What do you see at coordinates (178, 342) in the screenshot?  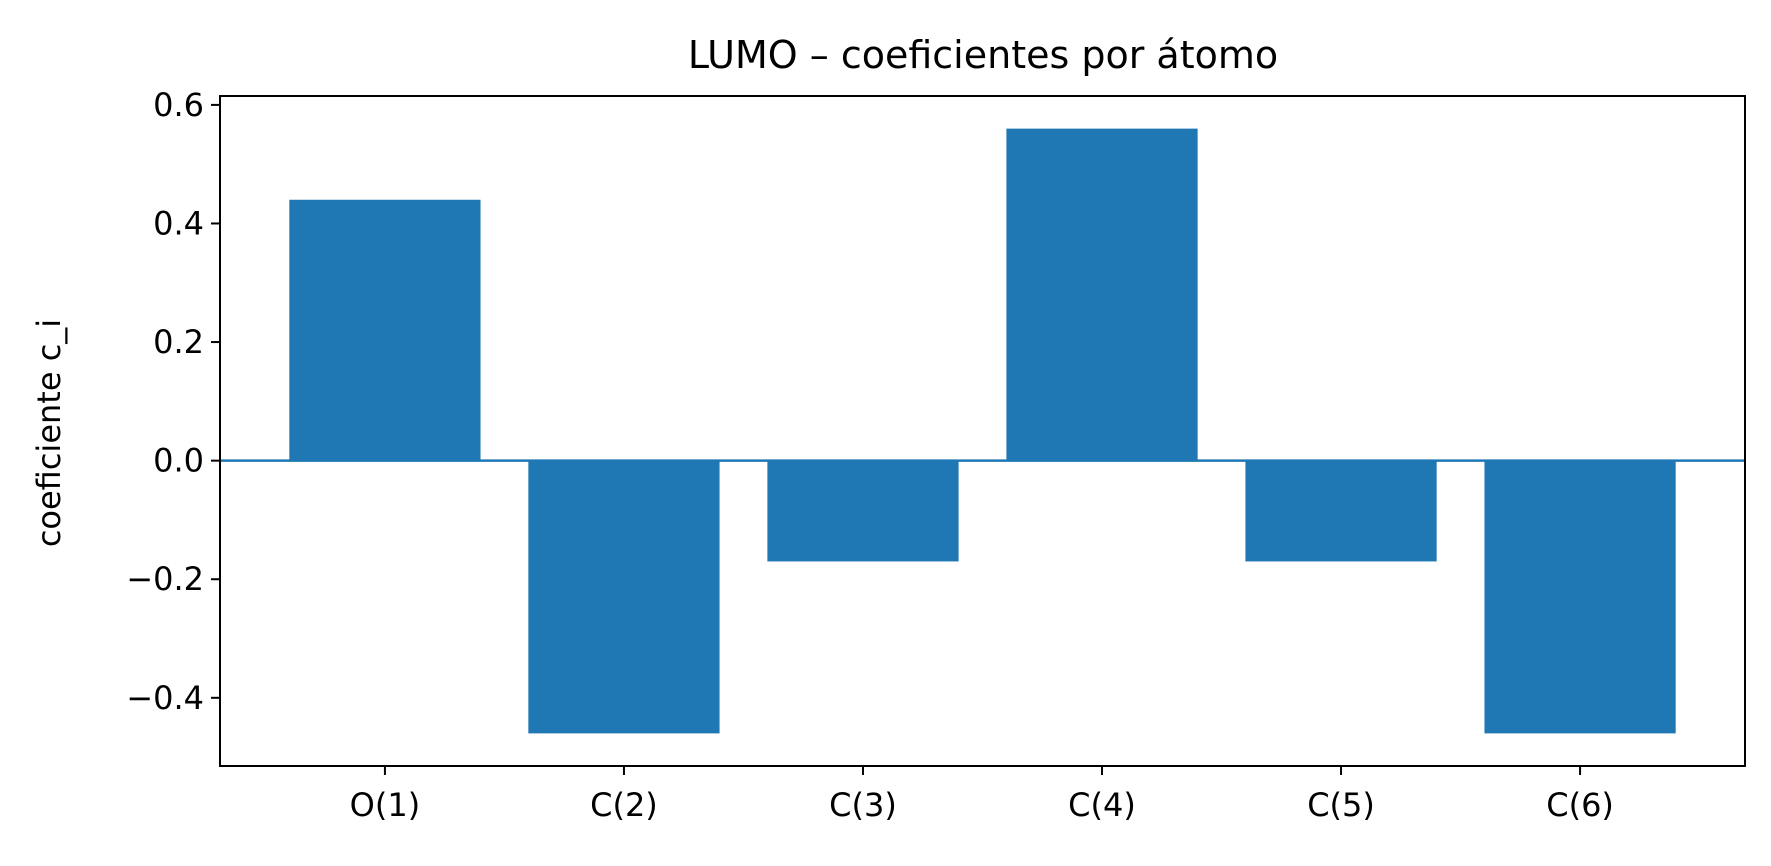 I see `y-tick-label: 0.2` at bounding box center [178, 342].